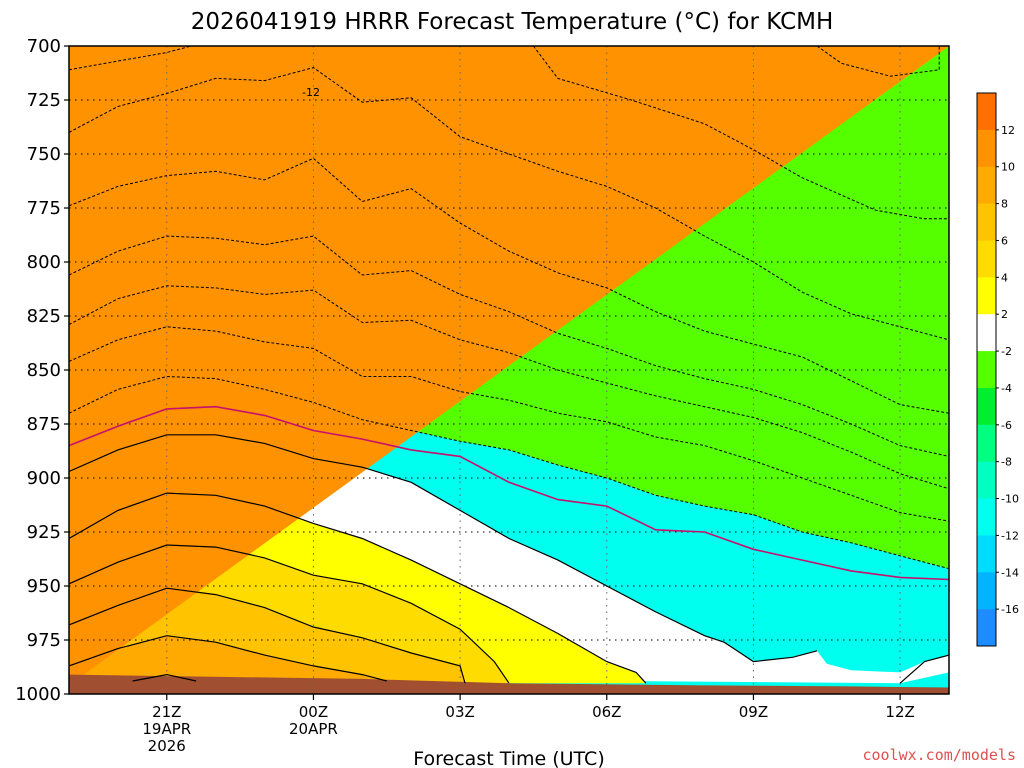 This screenshot has height=768, width=1024. Describe the element at coordinates (939, 755) in the screenshot. I see `credit-text: coolwx.com/models` at that location.